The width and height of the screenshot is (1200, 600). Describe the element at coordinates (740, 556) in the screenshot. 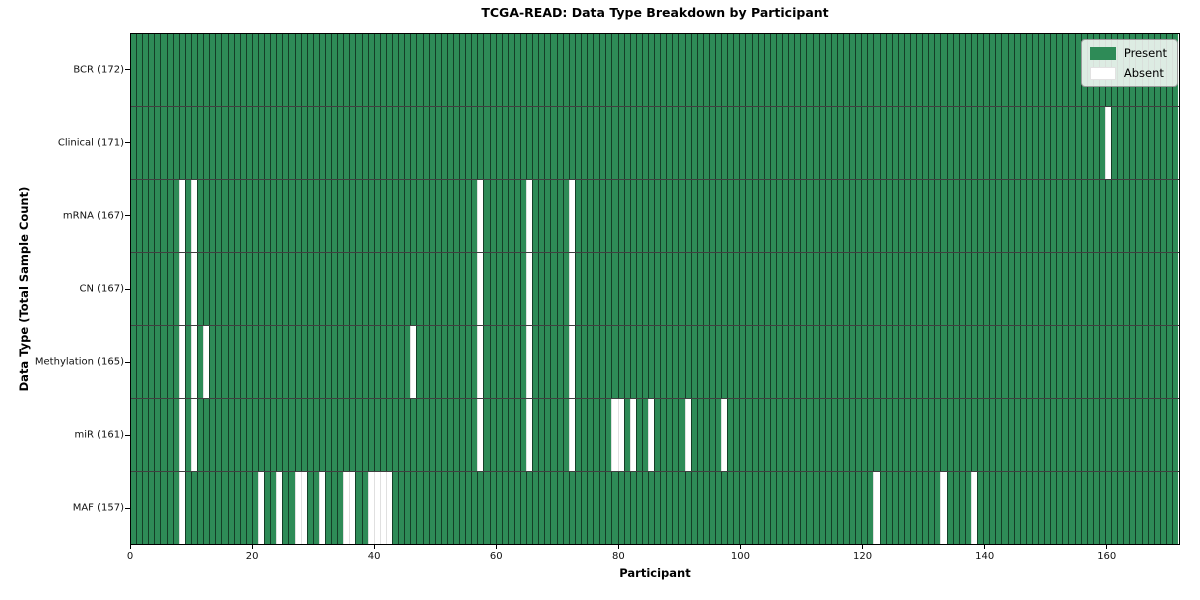

I see `x-tick-label: 100` at that location.